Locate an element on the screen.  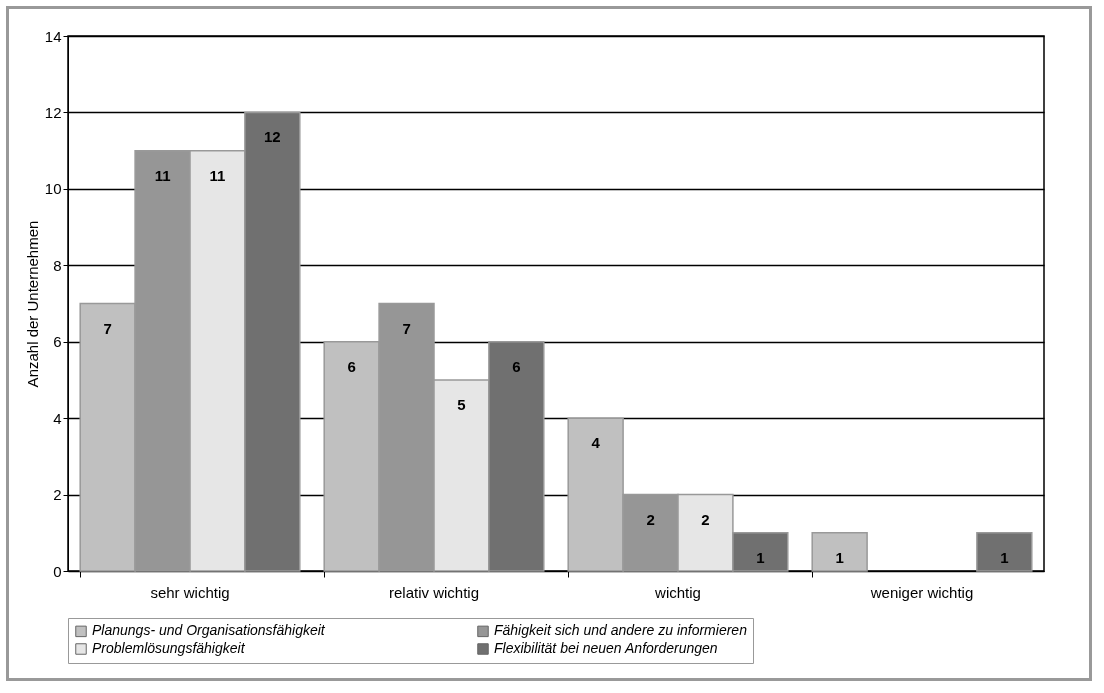
data-label: 4 is located at coordinates (596, 443).